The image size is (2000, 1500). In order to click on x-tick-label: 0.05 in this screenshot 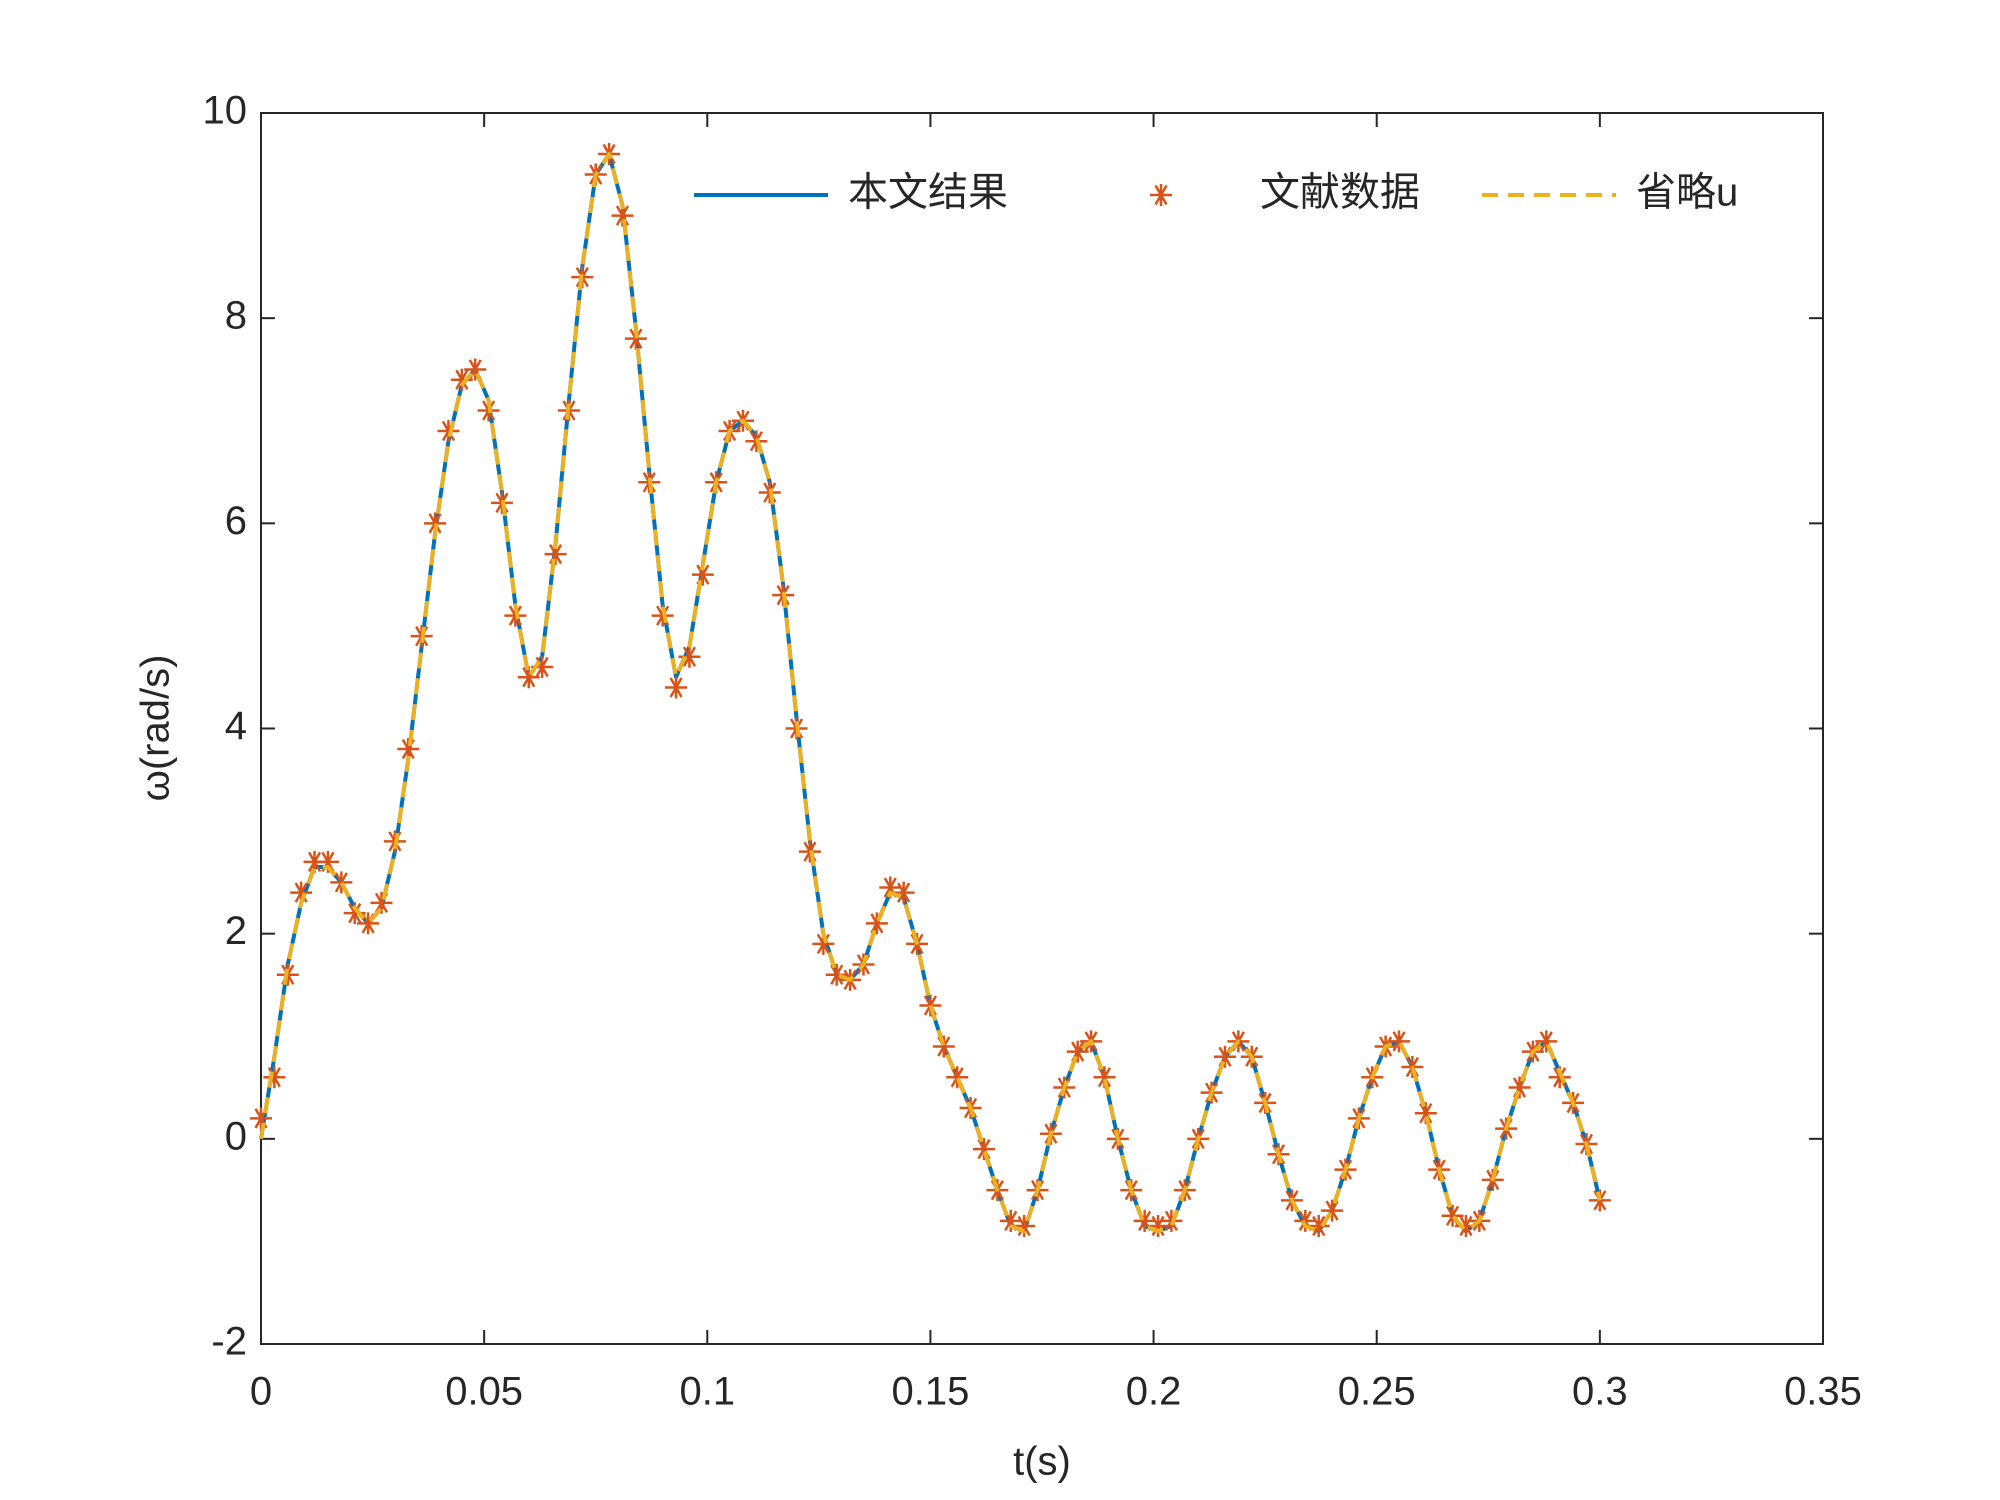, I will do `click(484, 1392)`.